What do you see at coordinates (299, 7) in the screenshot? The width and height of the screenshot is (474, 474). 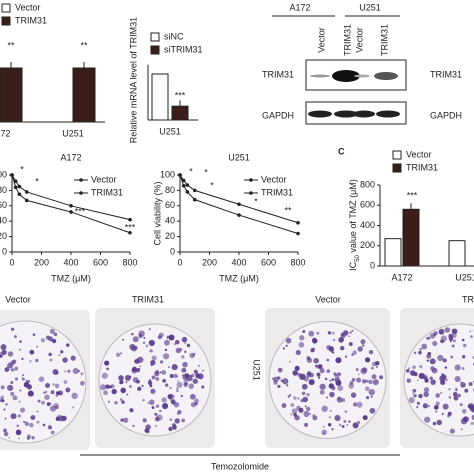 I see `cell-line-label: A172` at bounding box center [299, 7].